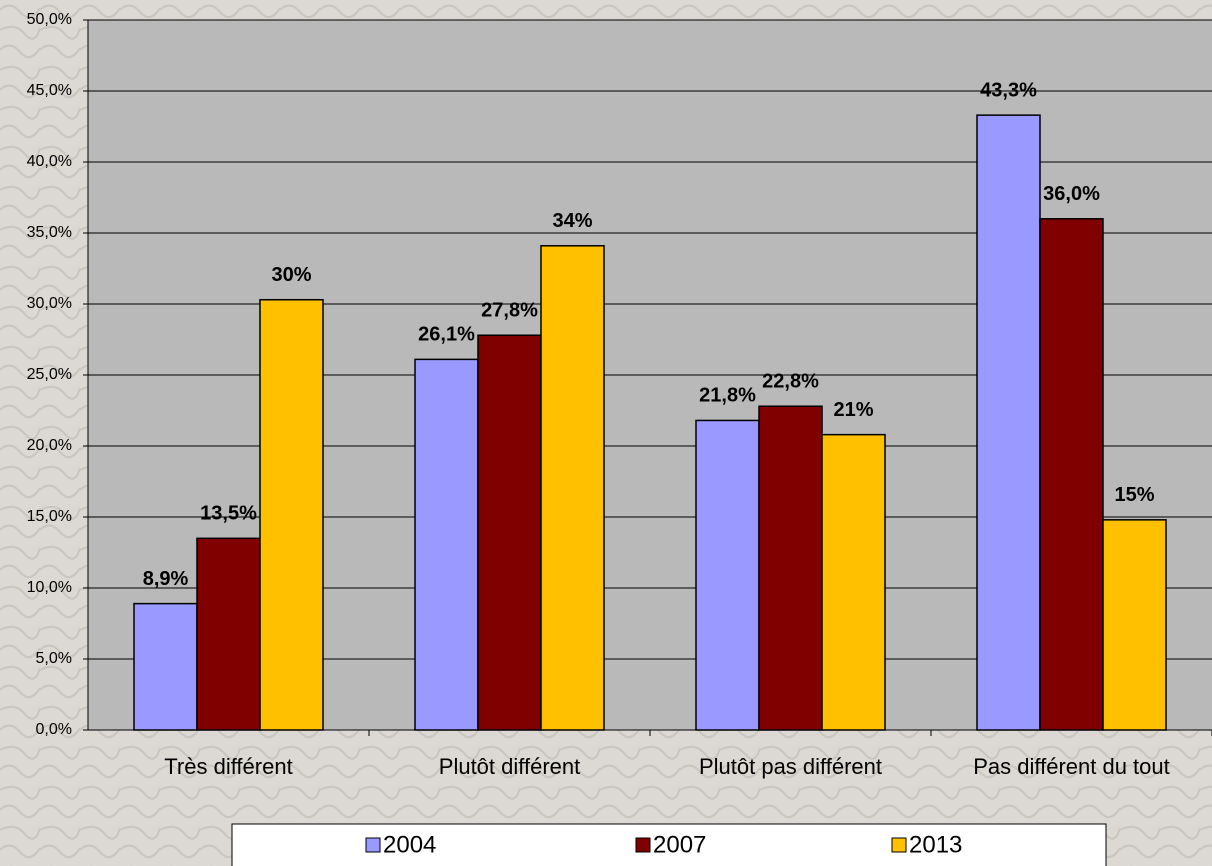 The width and height of the screenshot is (1212, 866). What do you see at coordinates (228, 766) in the screenshot?
I see `x-tick-label: Très différent` at bounding box center [228, 766].